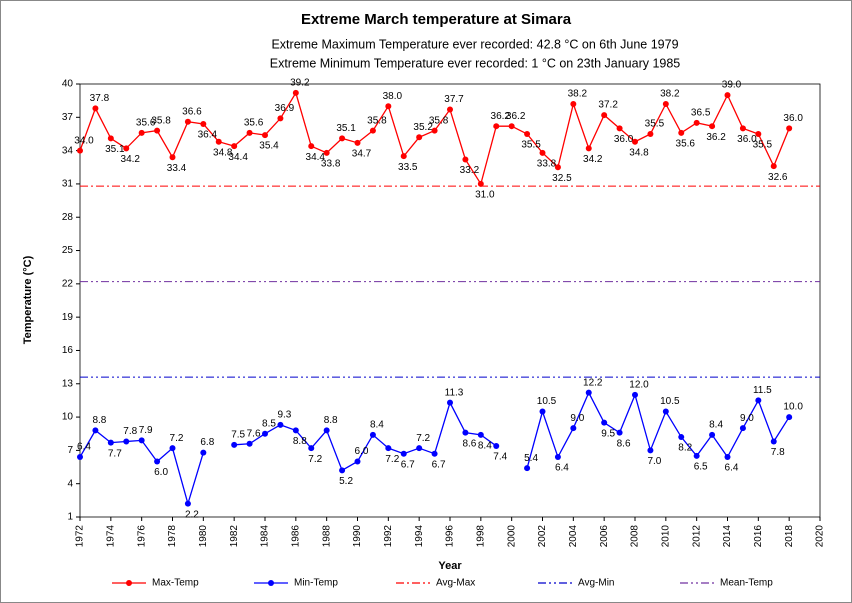 Image resolution: width=852 pixels, height=603 pixels. Describe the element at coordinates (665, 536) in the screenshot. I see `x-tick-label: 2010` at that location.